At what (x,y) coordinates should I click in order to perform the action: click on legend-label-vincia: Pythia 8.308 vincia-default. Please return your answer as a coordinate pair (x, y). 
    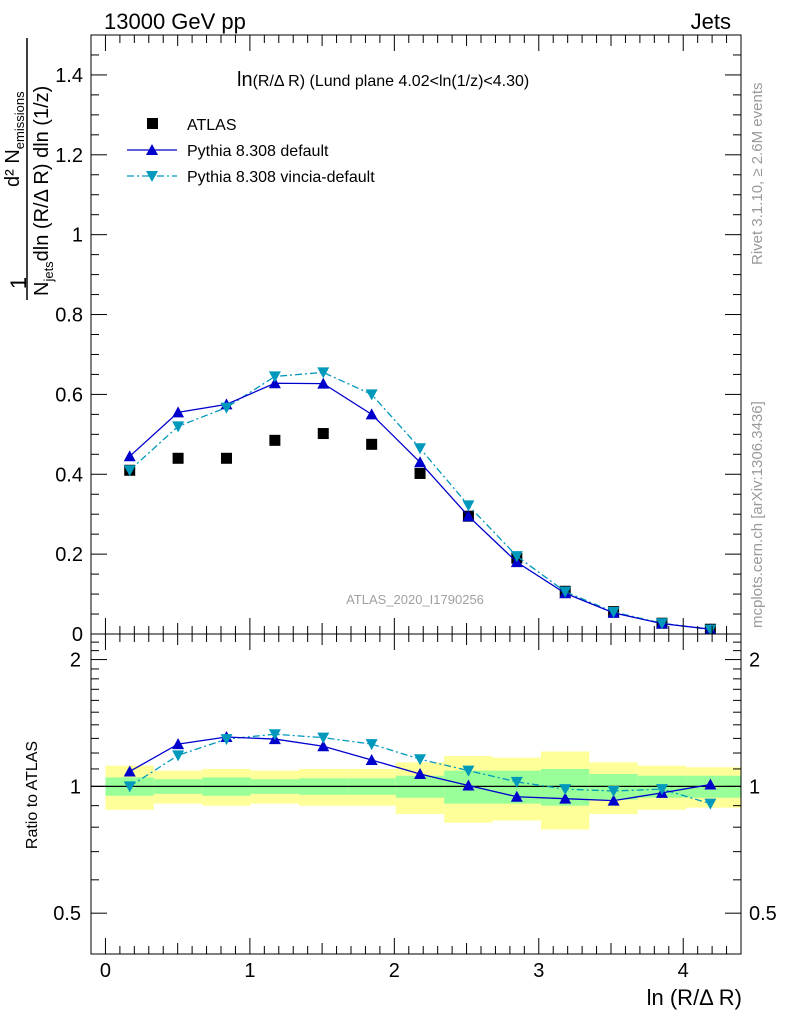
    Looking at the image, I should click on (281, 177).